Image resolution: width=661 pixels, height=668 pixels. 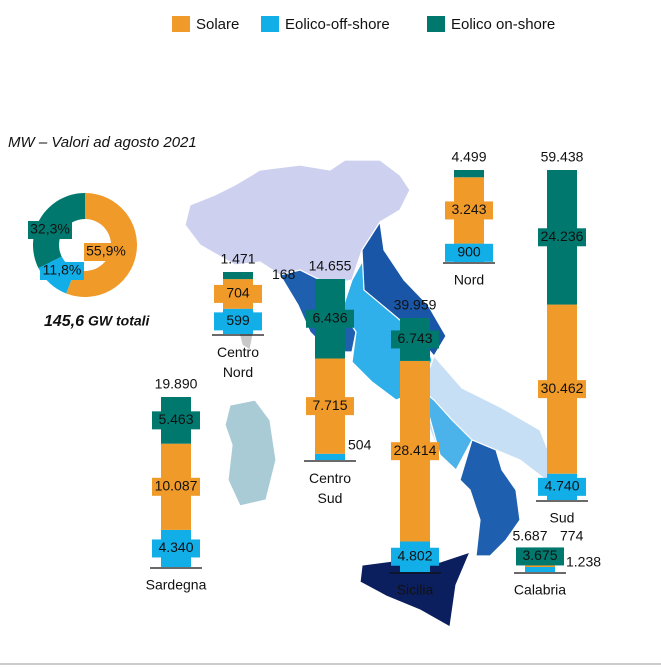 What do you see at coordinates (468, 157) in the screenshot?
I see `total-label: 4.499` at bounding box center [468, 157].